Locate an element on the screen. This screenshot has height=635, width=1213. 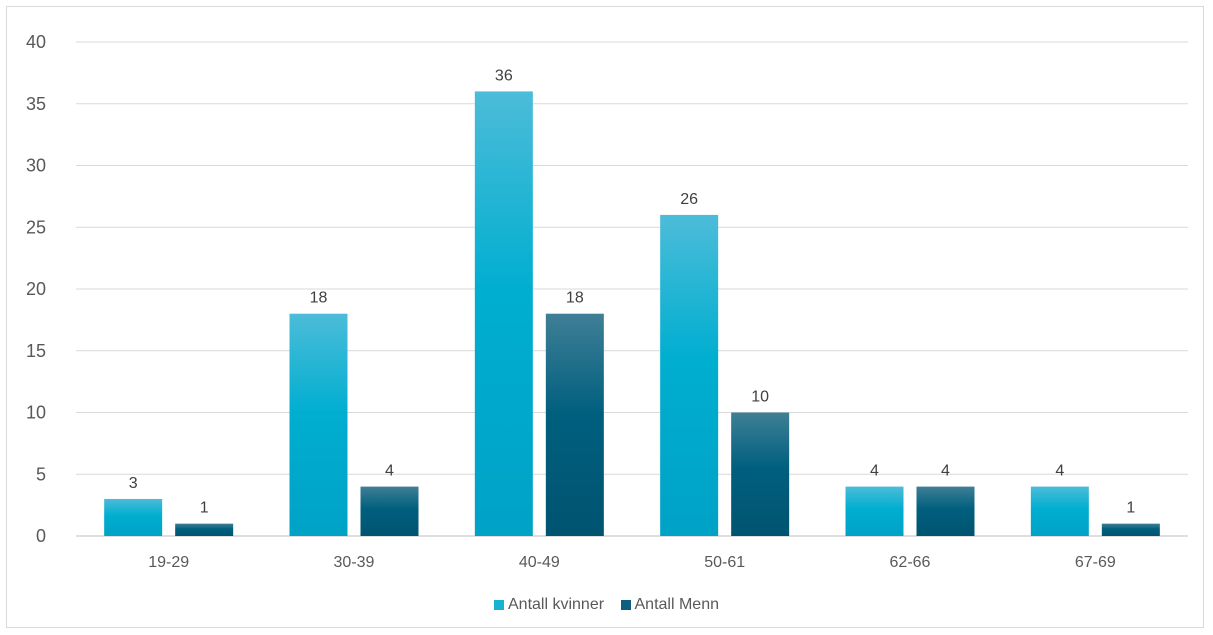
y-tick-label: 30 is located at coordinates (36, 166).